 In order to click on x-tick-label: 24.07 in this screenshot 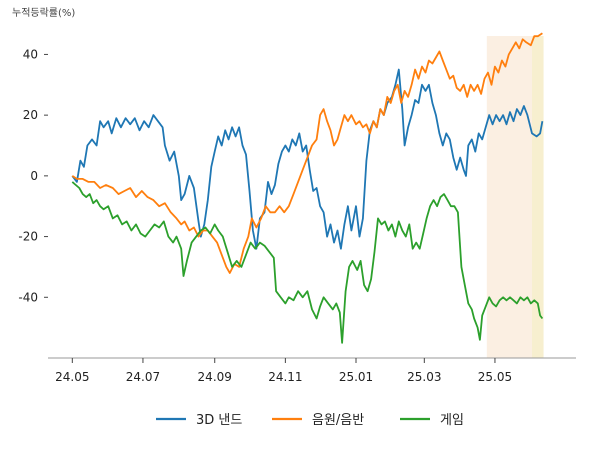, I will do `click(143, 377)`.